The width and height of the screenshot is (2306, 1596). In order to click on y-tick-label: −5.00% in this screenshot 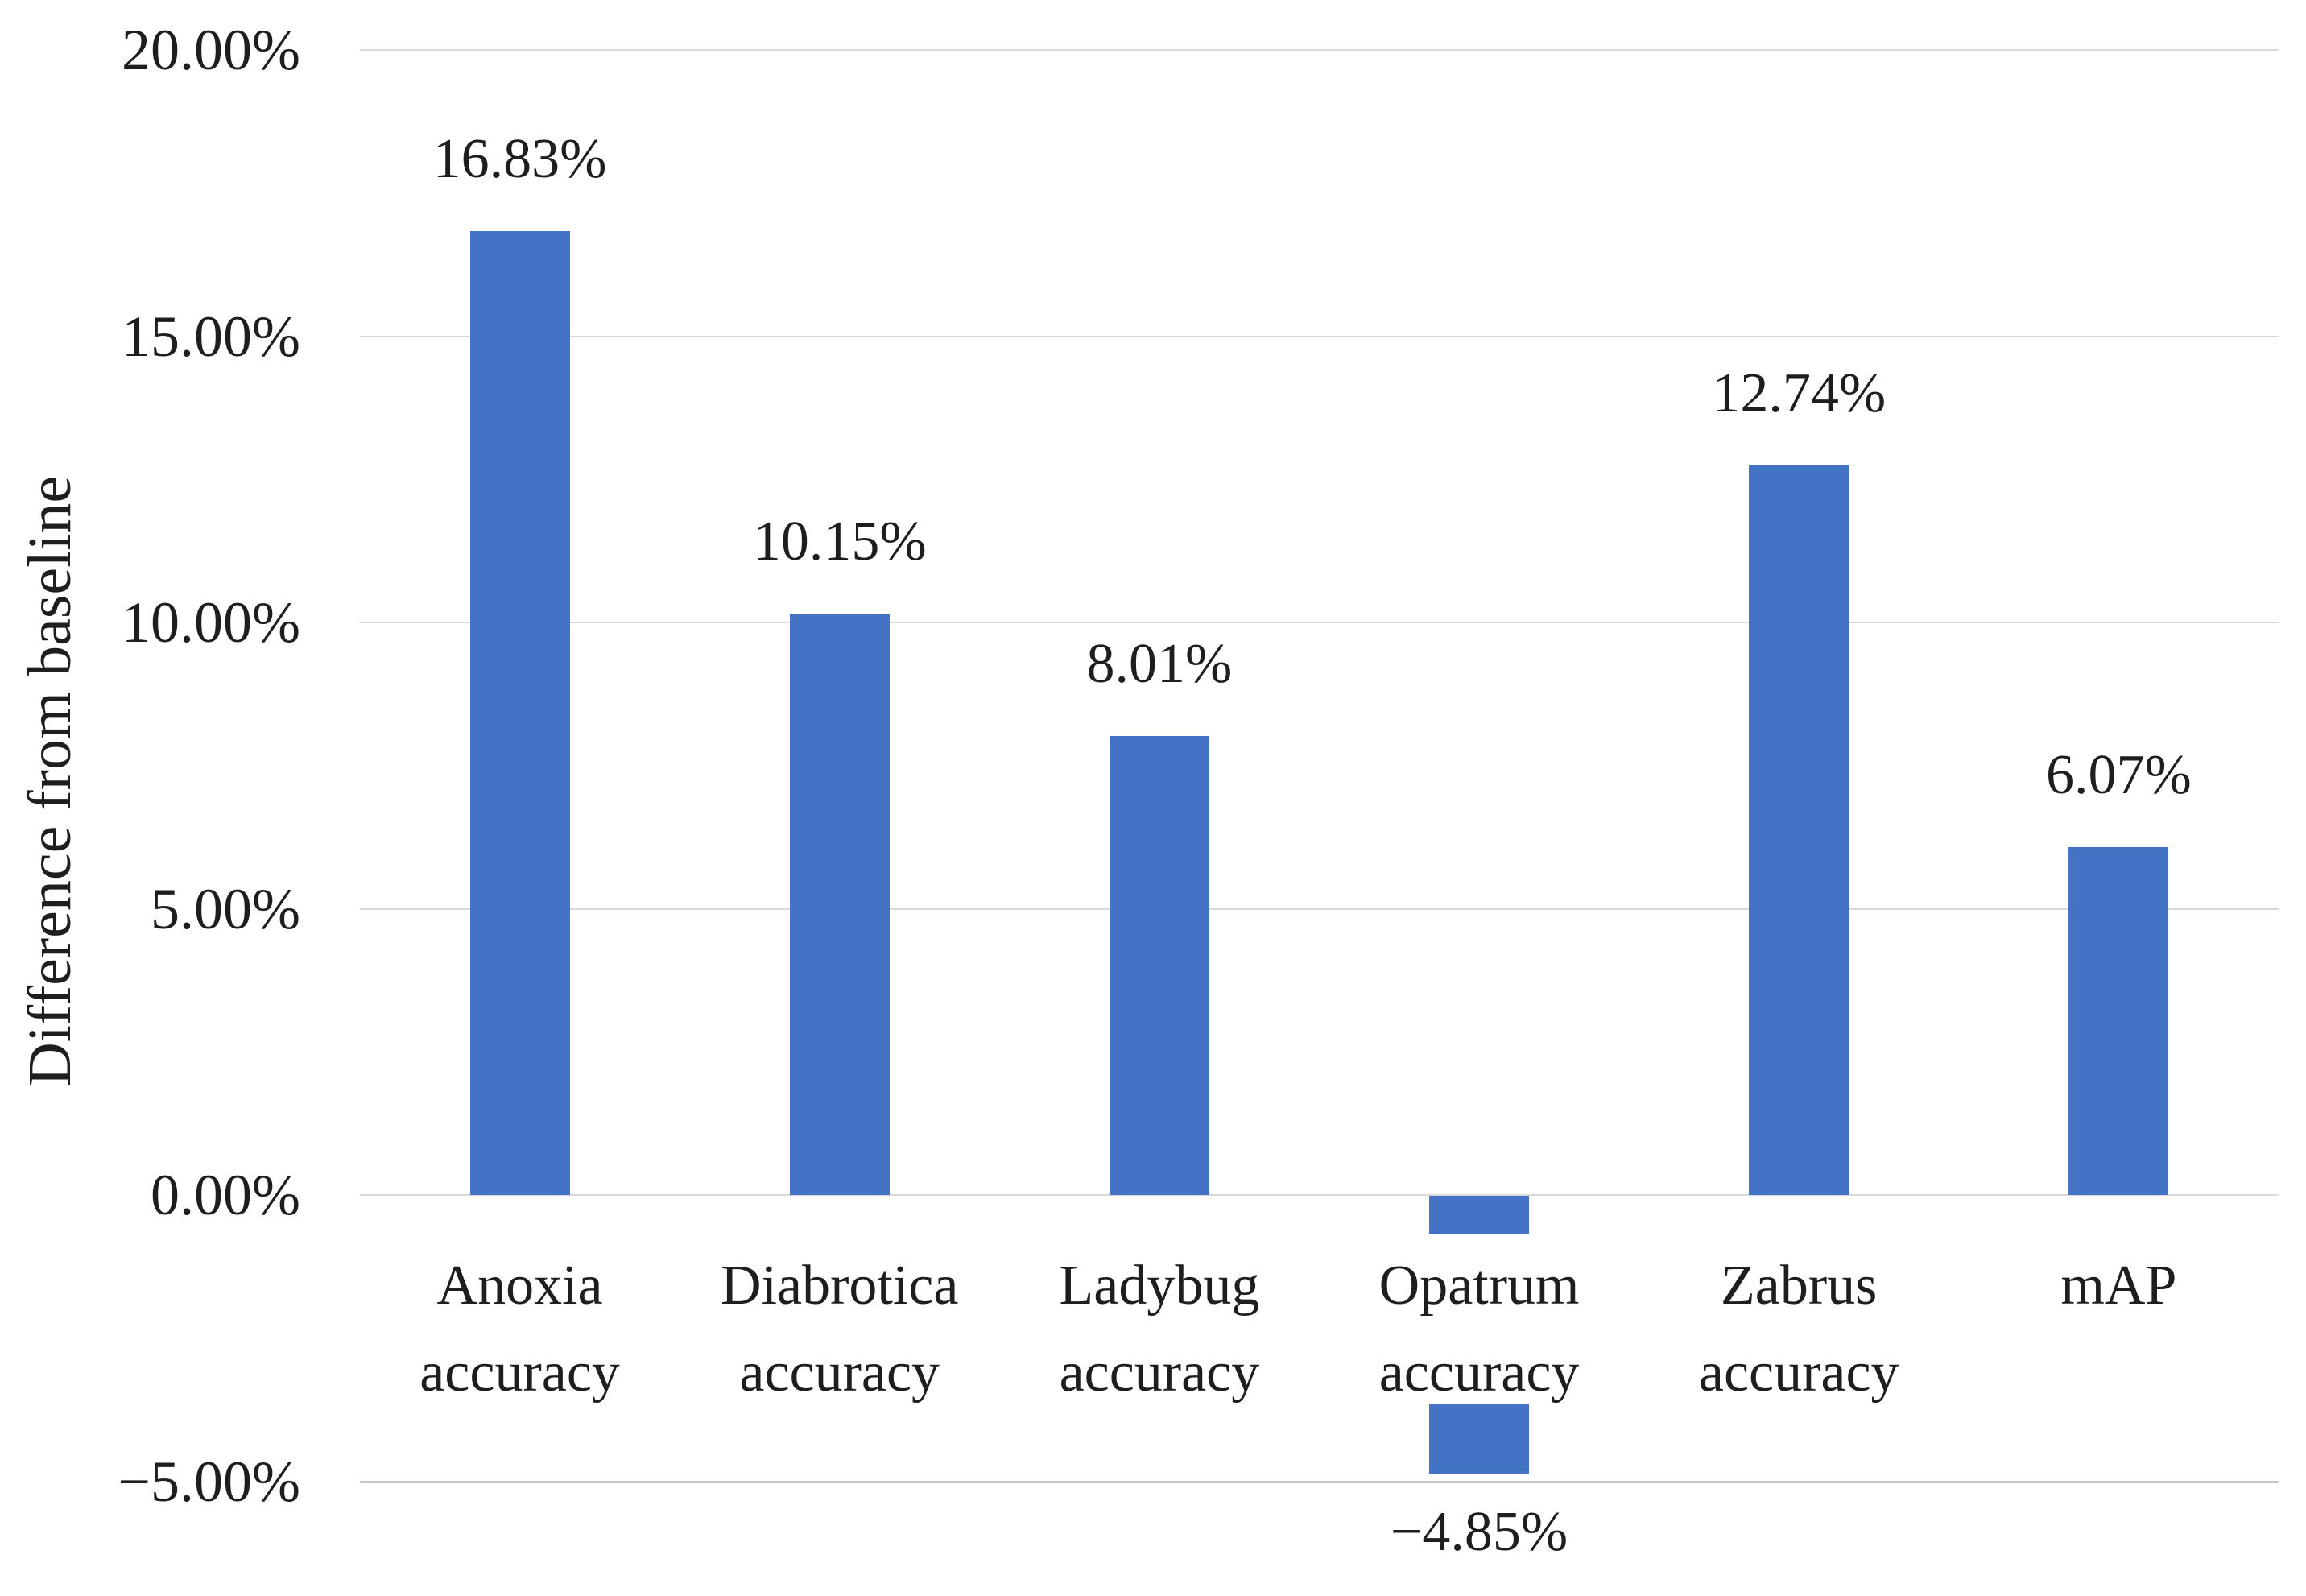, I will do `click(209, 1481)`.